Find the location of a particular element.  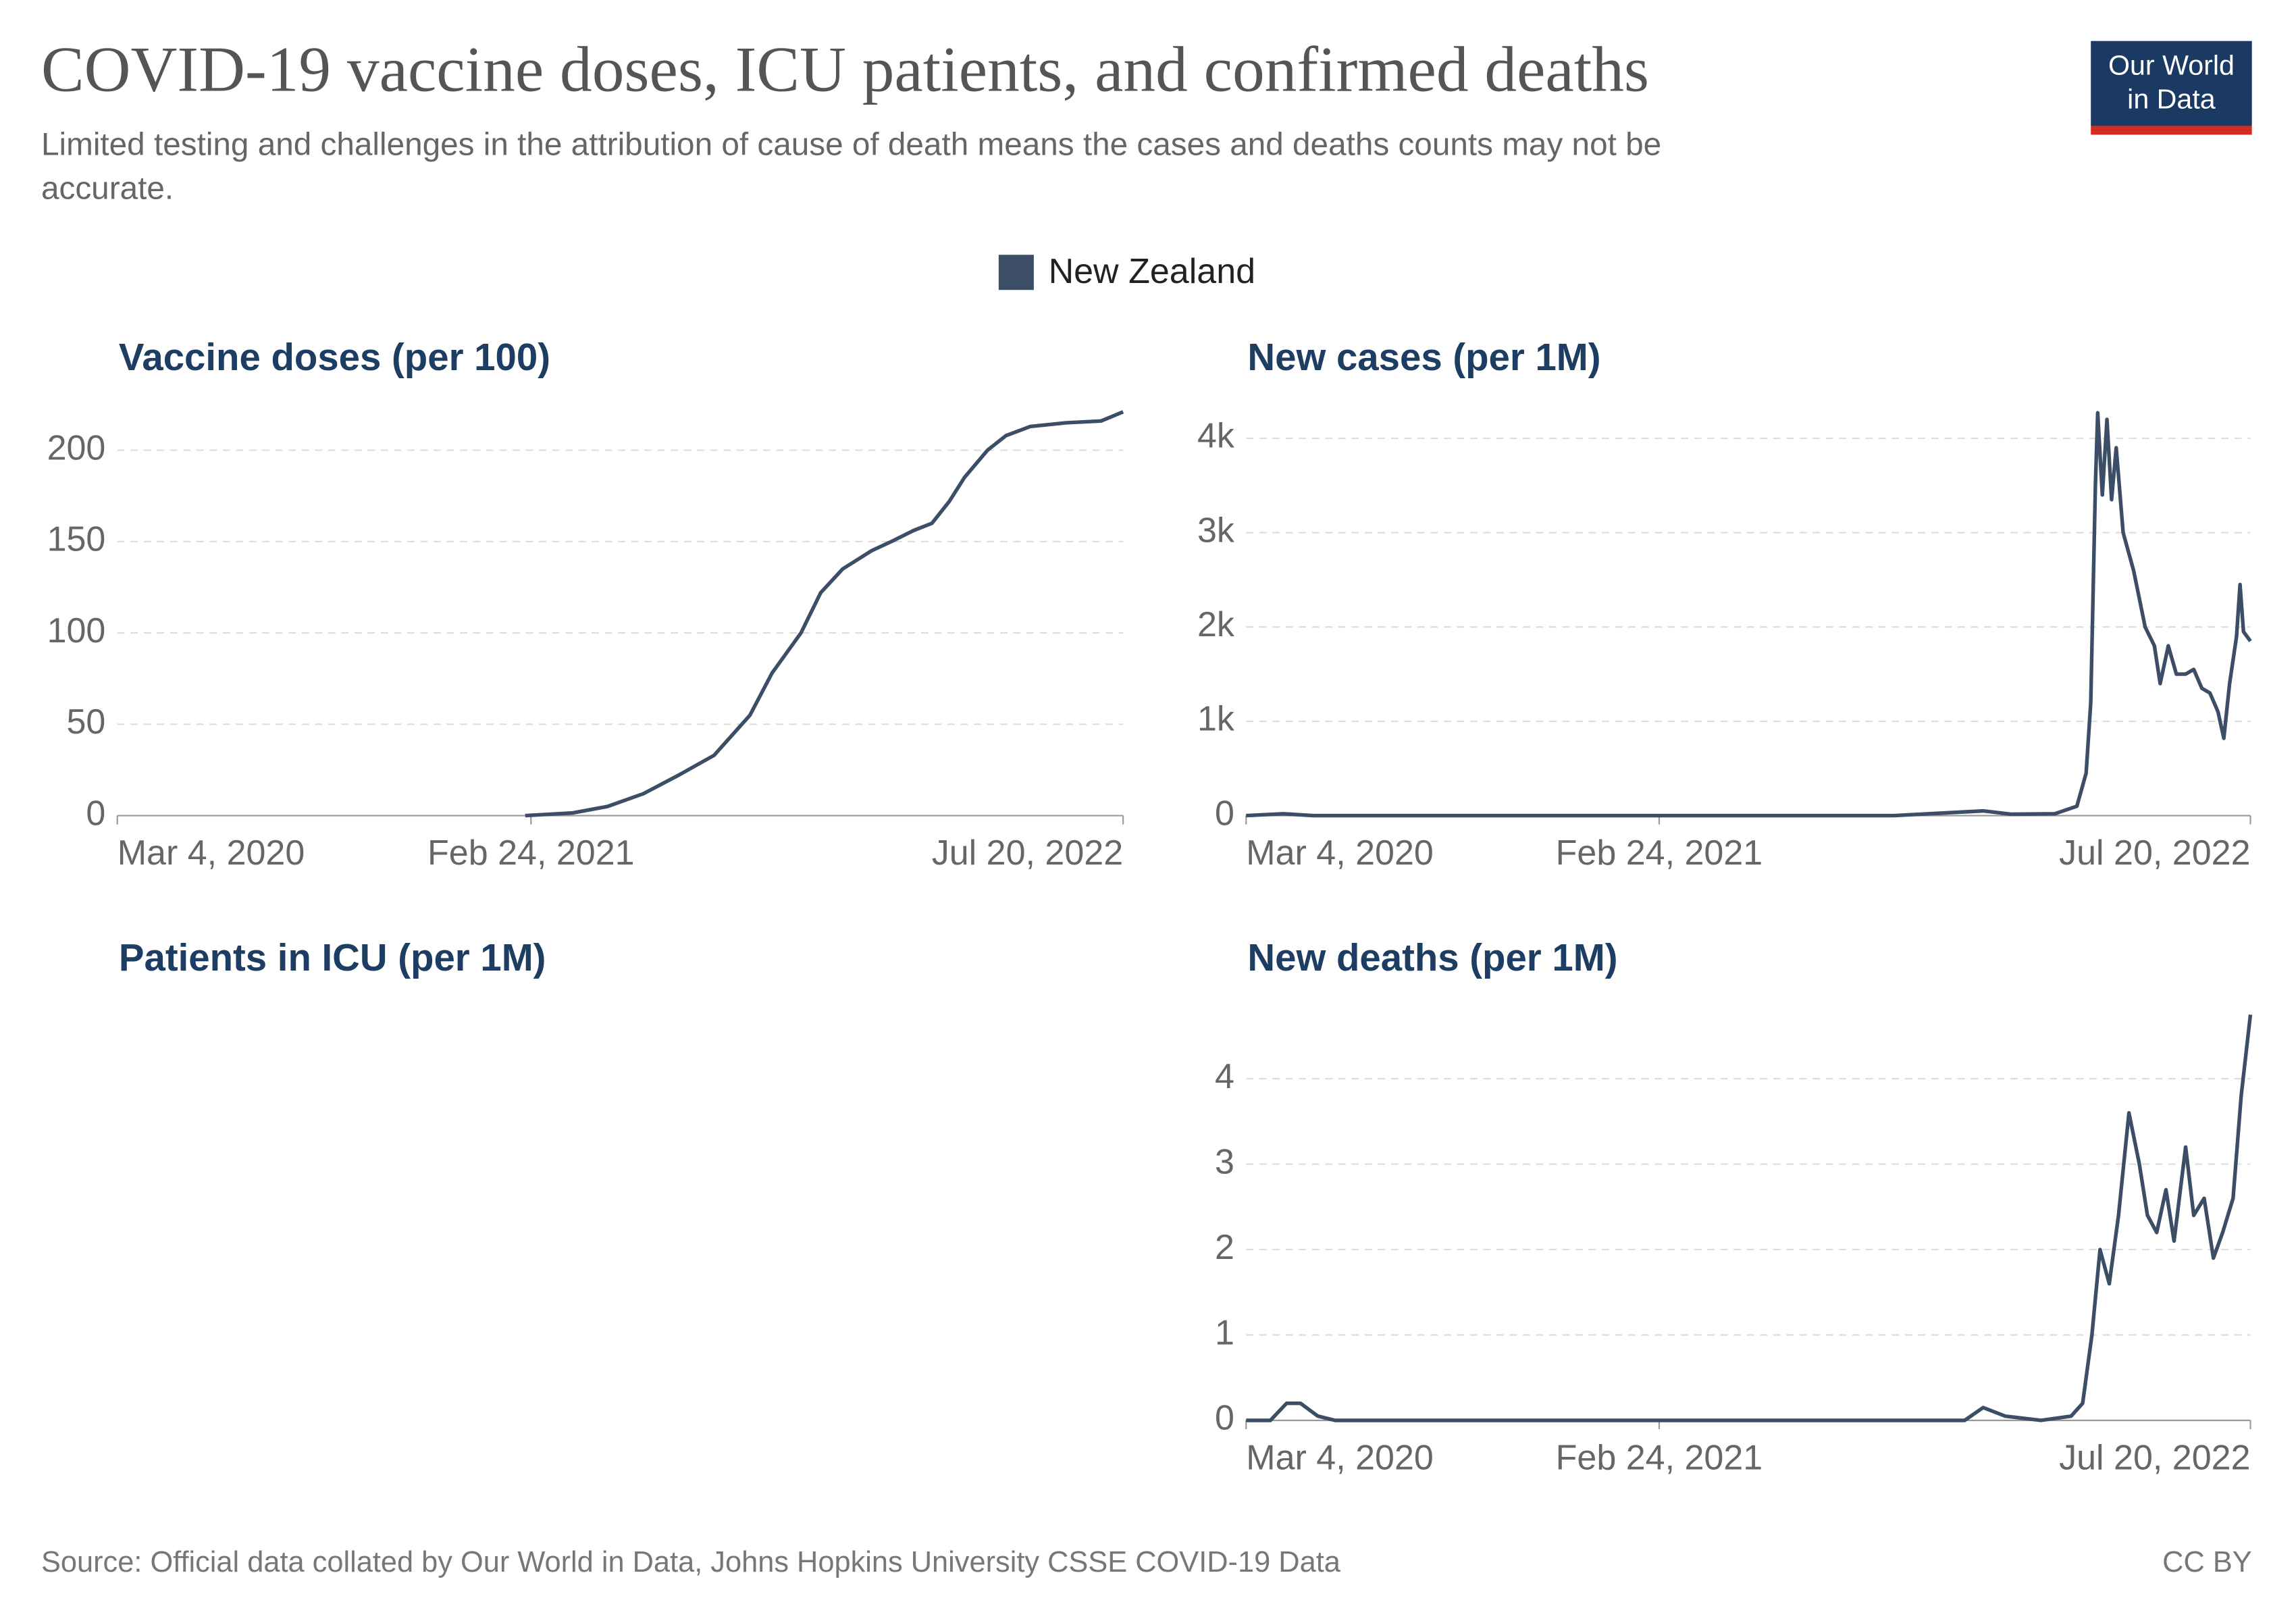

logo-box is located at coordinates (2171, 83).